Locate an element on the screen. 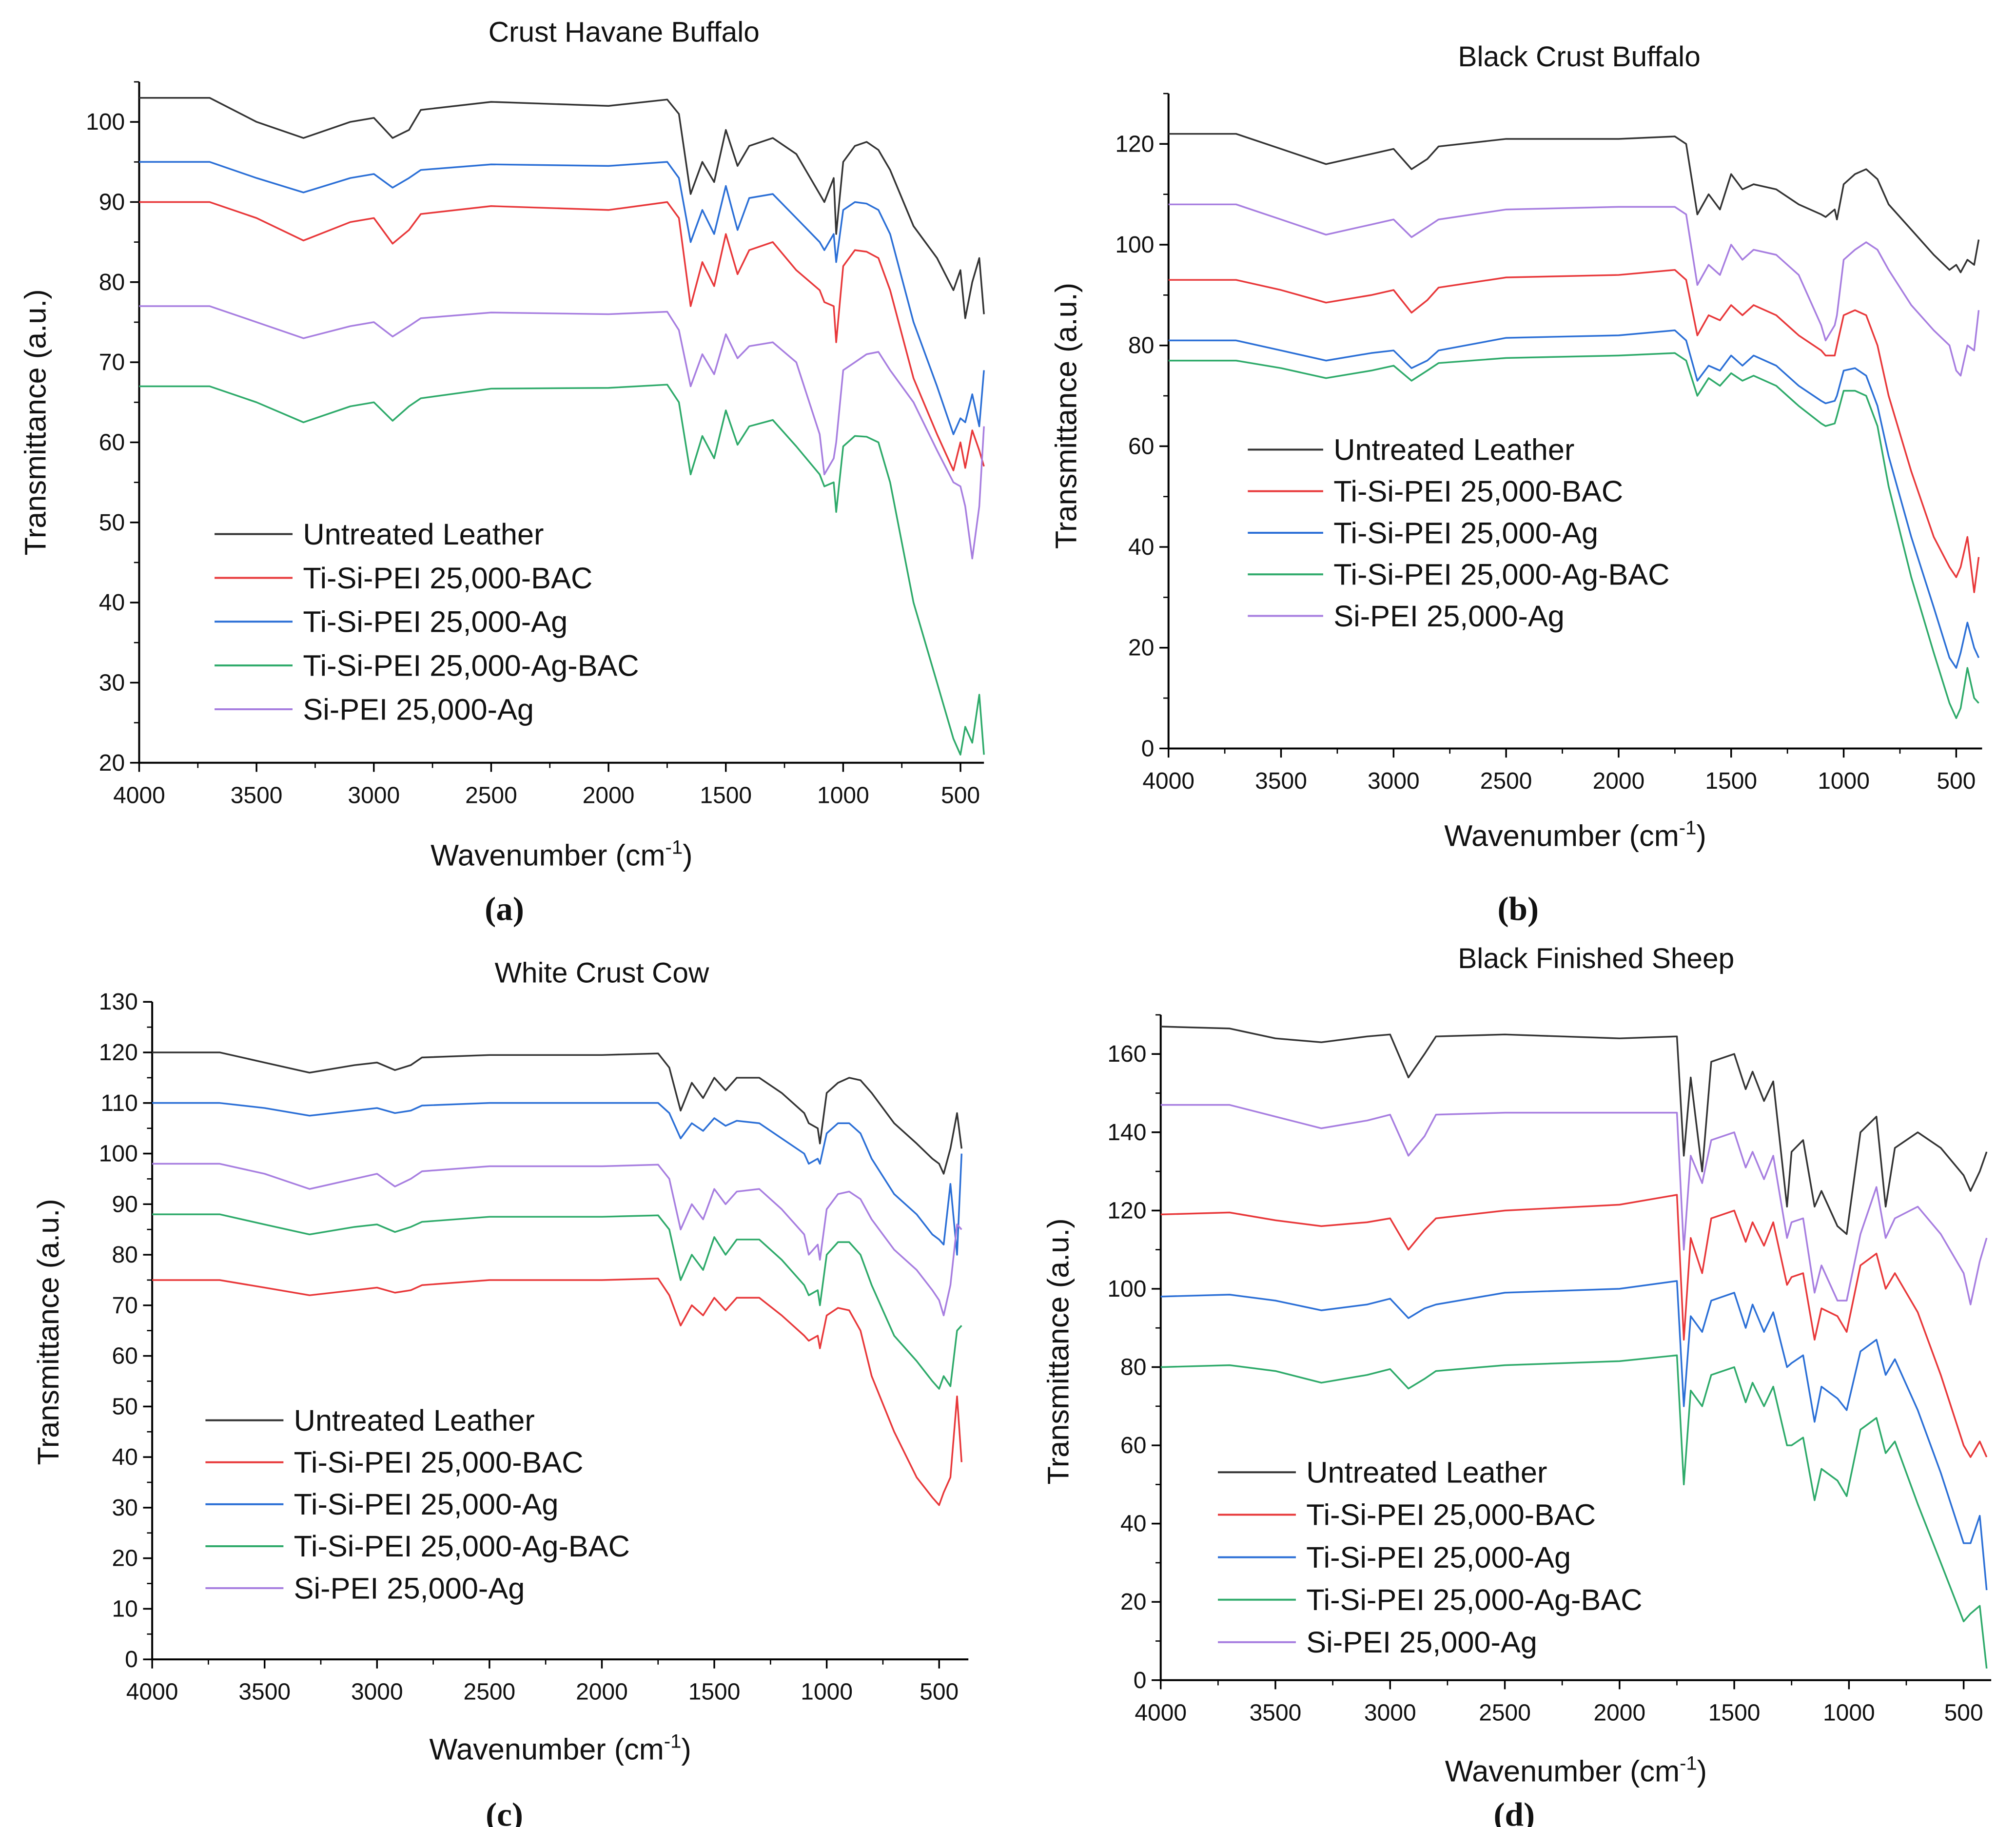  y-tick-label: 160 is located at coordinates (1126, 1054).